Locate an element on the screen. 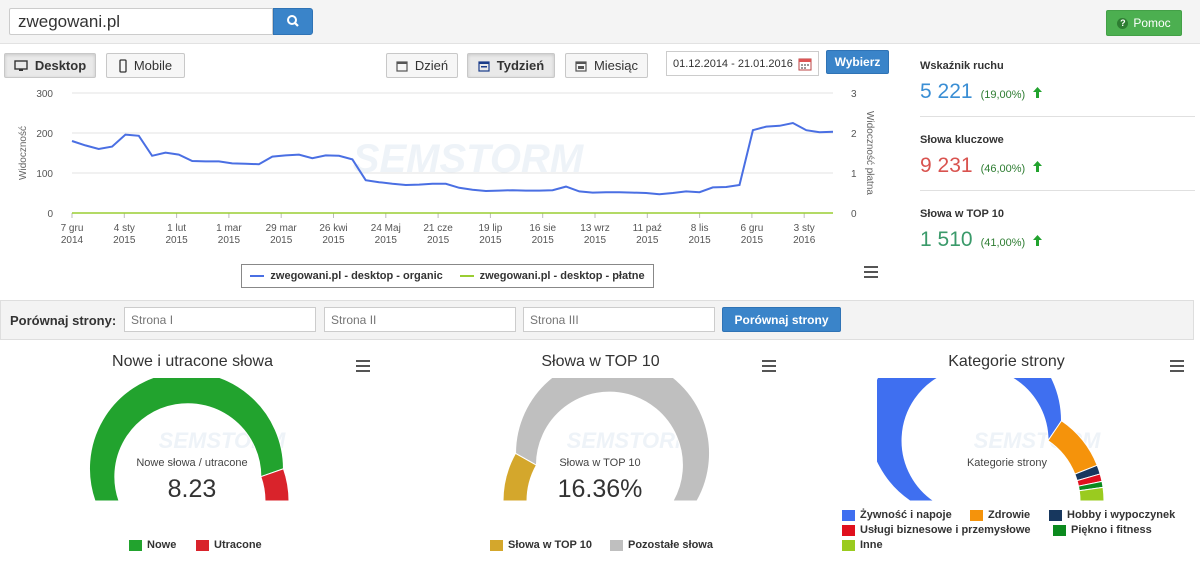  legend-item-top10: Słowa w TOP 10 is located at coordinates (541, 545).